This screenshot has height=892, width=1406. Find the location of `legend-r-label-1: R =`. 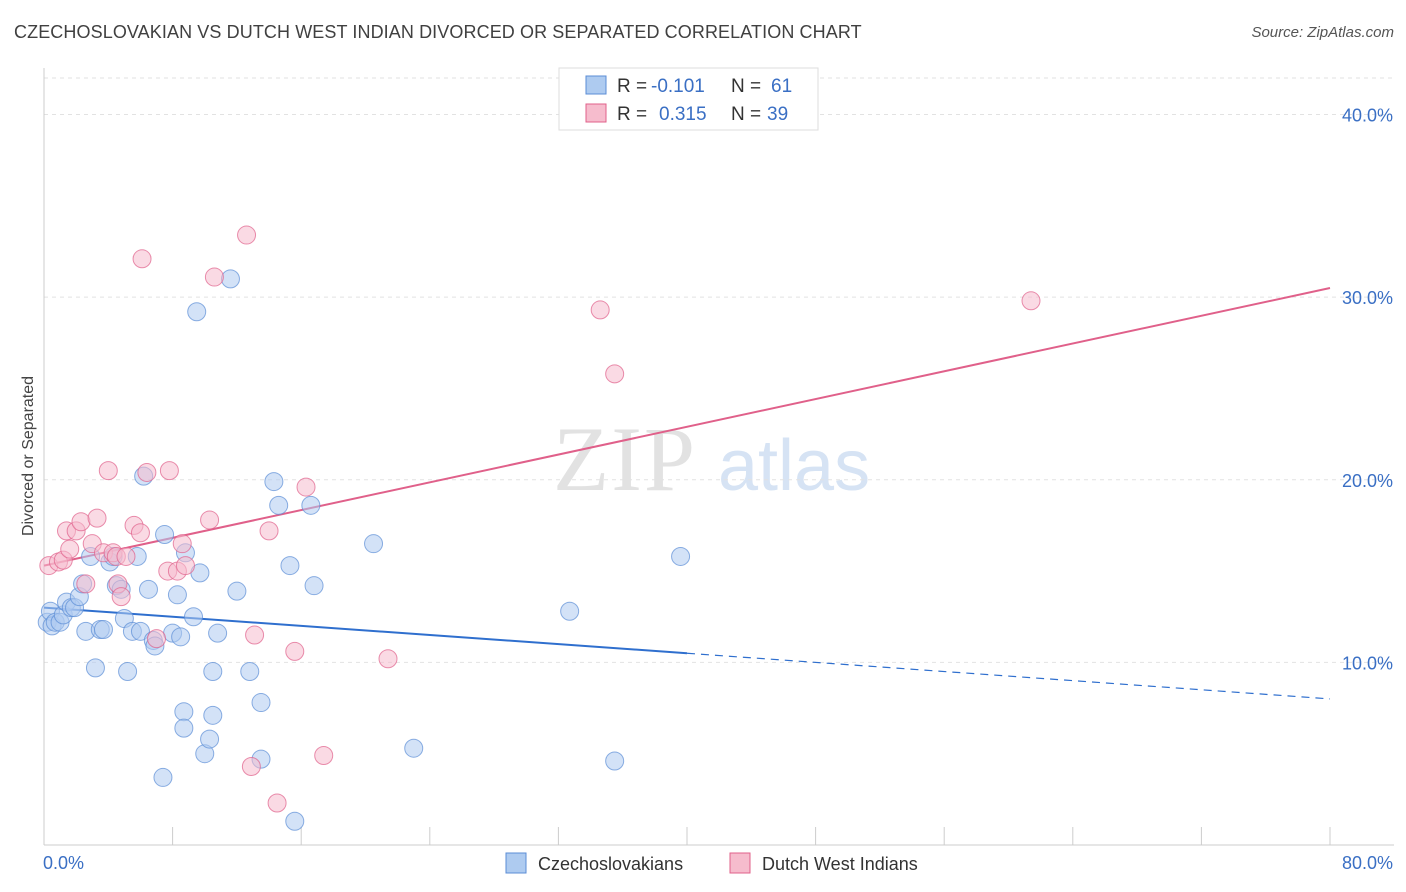

legend-r-label-1: R = is located at coordinates (632, 86).